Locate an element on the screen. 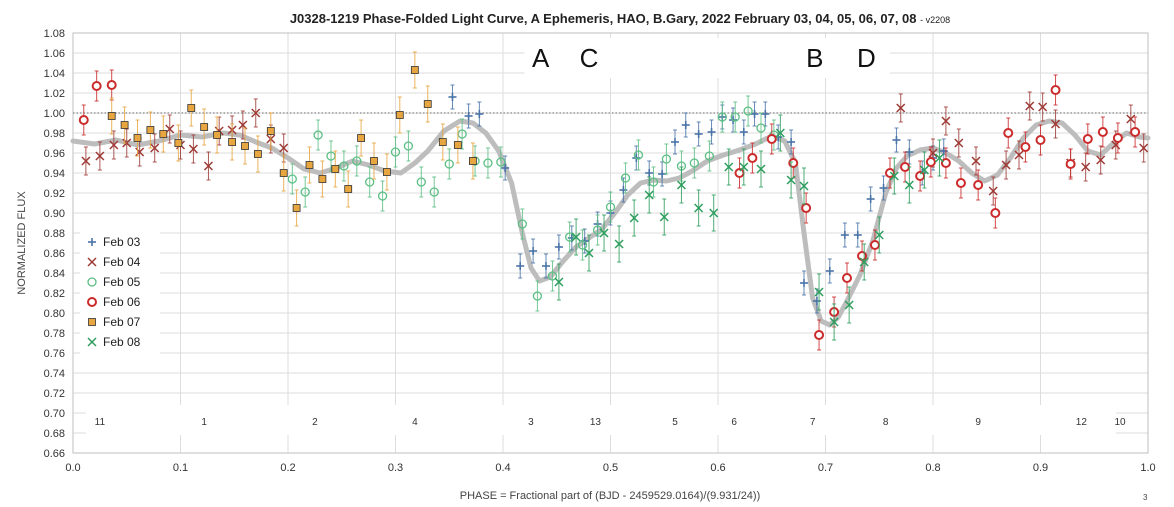 The width and height of the screenshot is (1174, 507). dip-label-d: D is located at coordinates (866, 58).